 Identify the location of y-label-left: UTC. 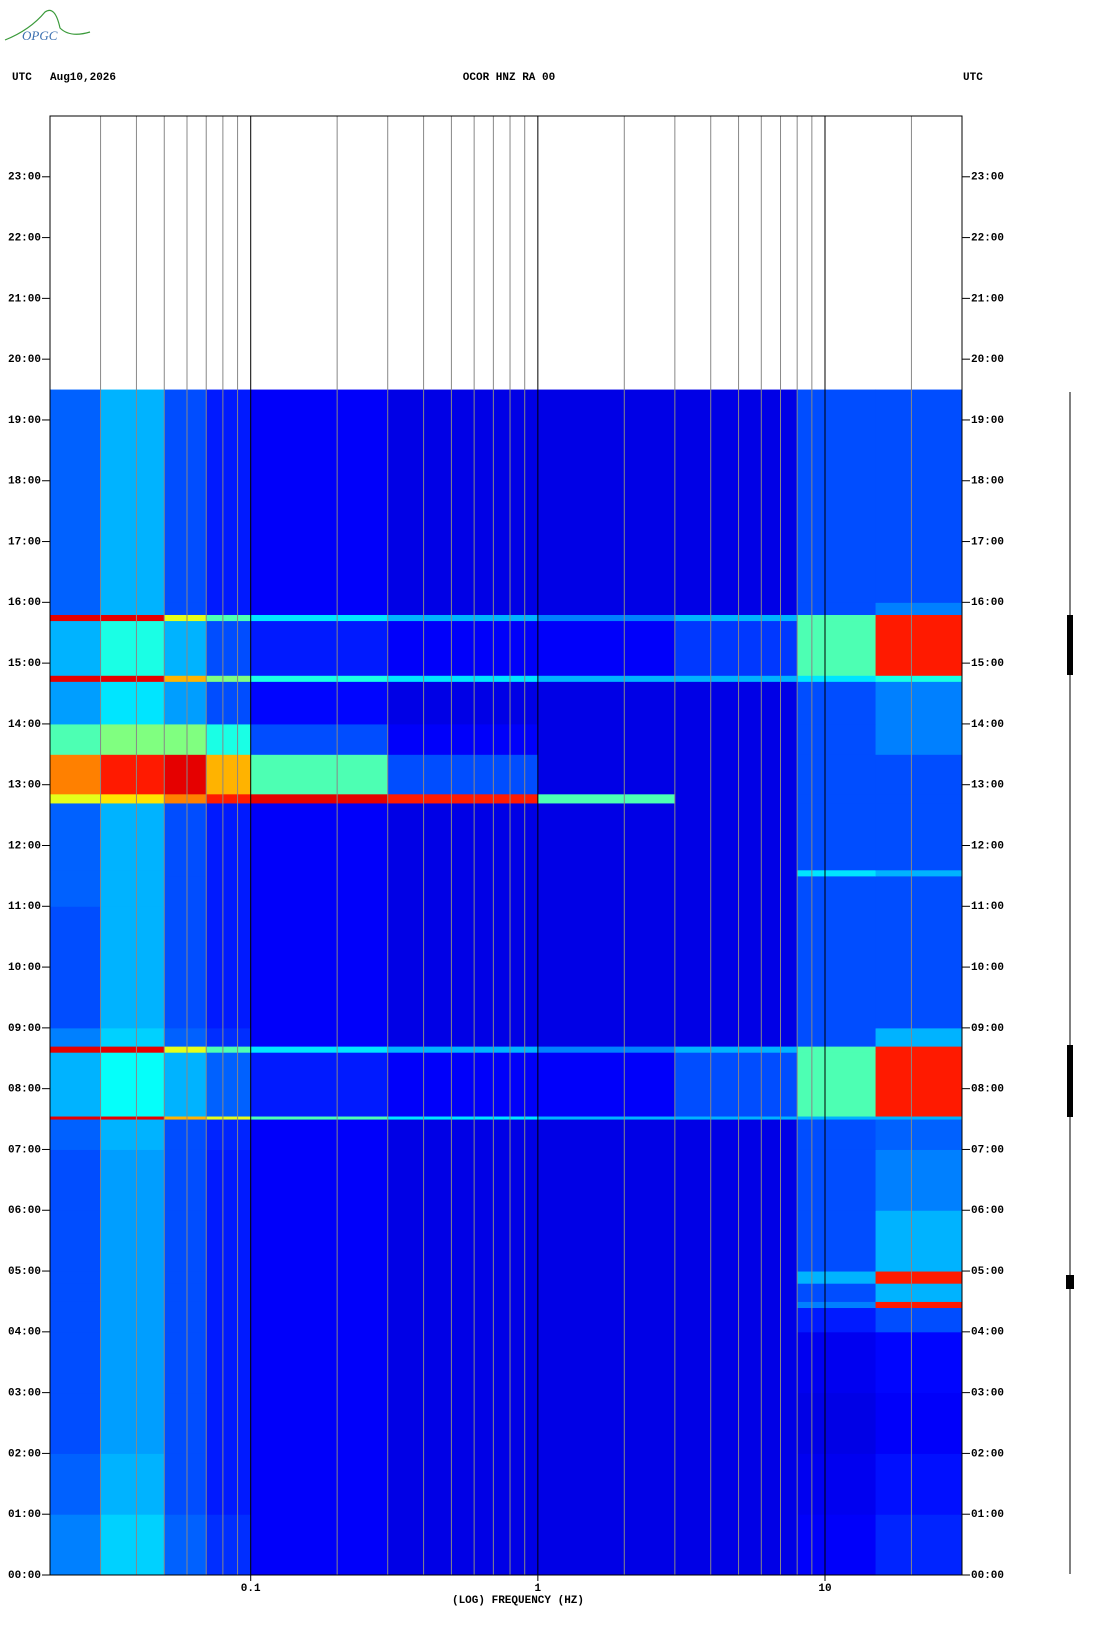
(22, 78).